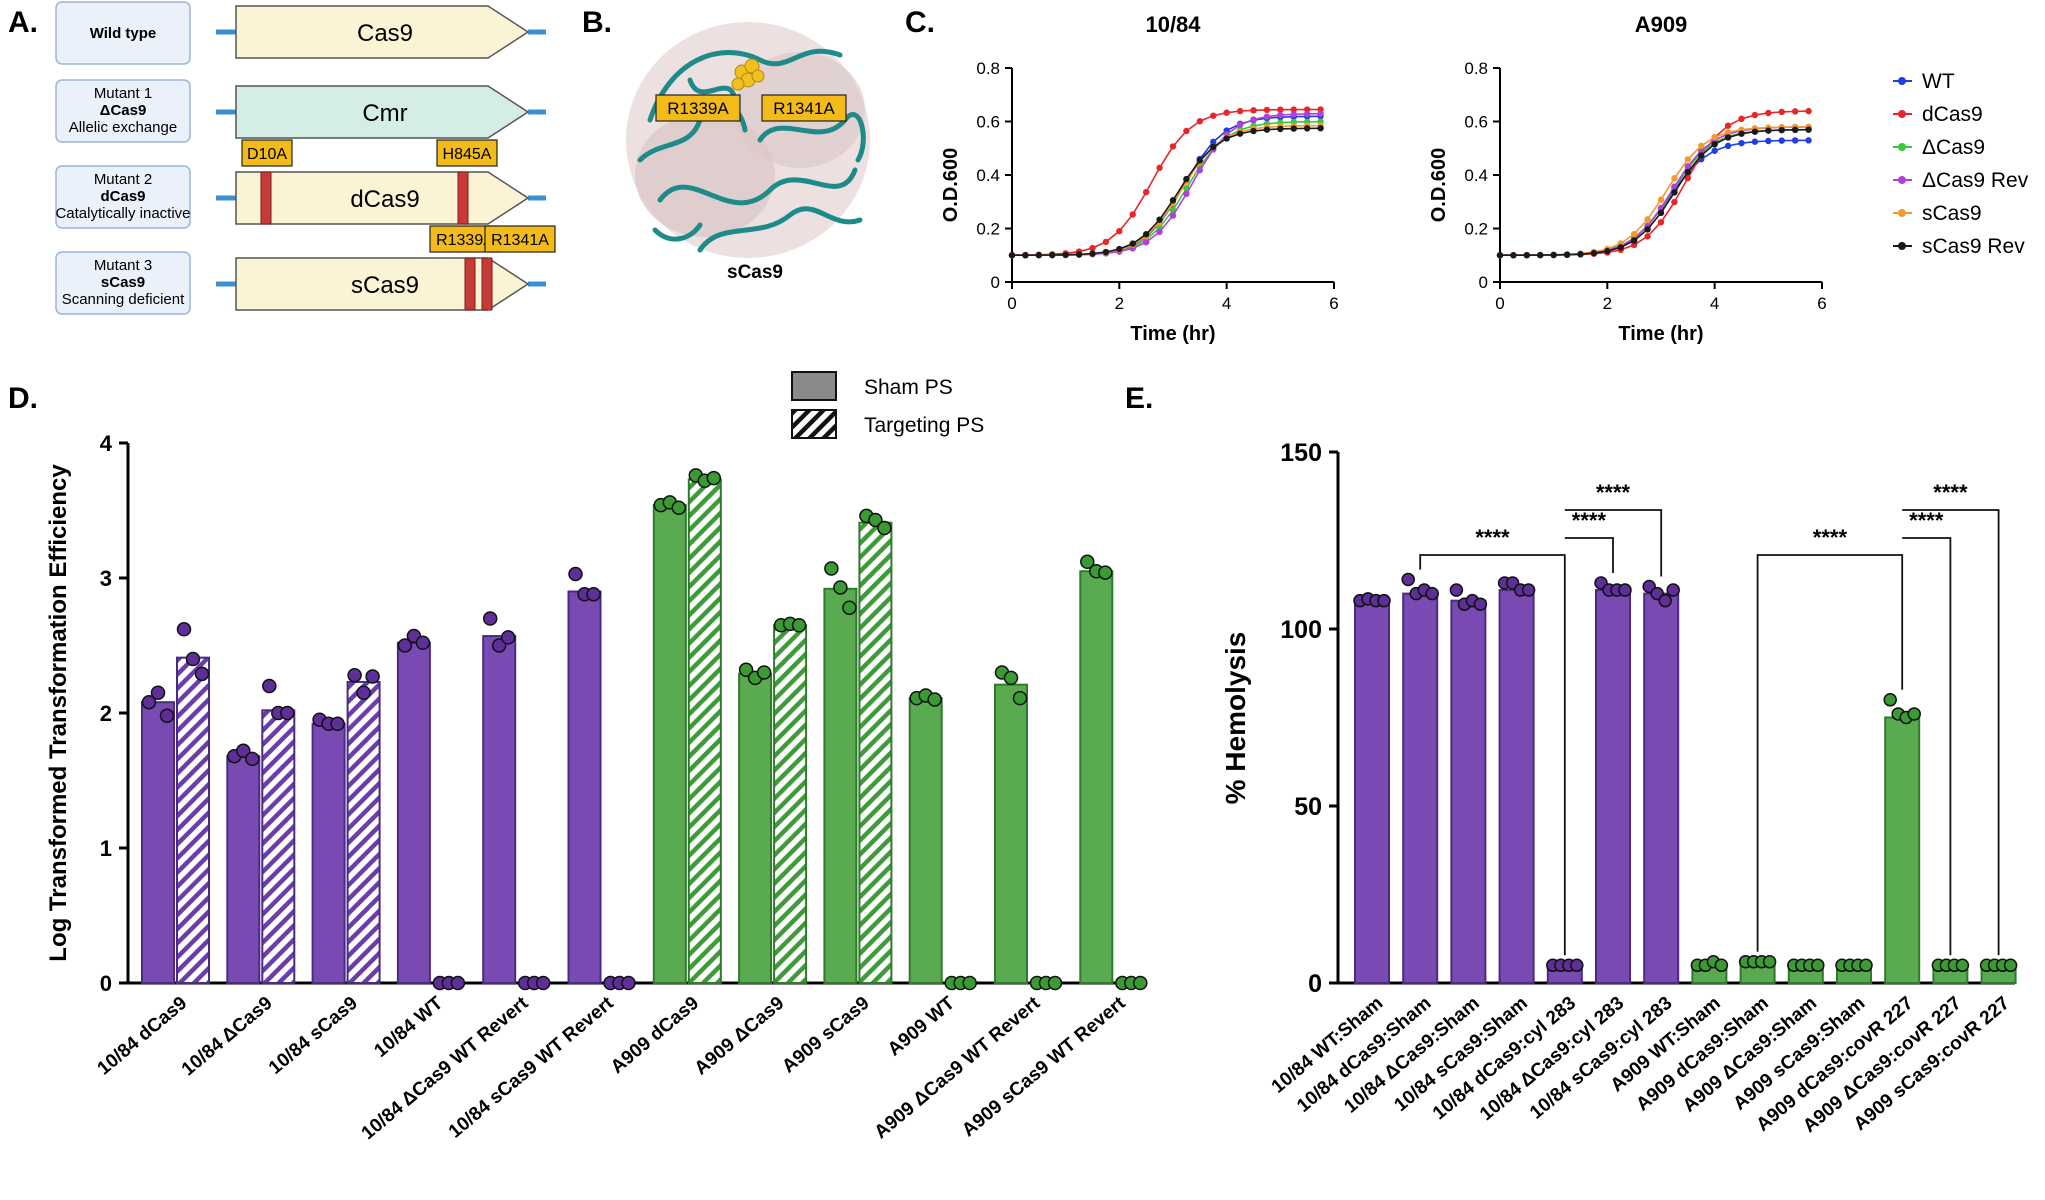 The height and width of the screenshot is (1200, 2045). I want to click on construct-name-line: Wild type, so click(123, 33).